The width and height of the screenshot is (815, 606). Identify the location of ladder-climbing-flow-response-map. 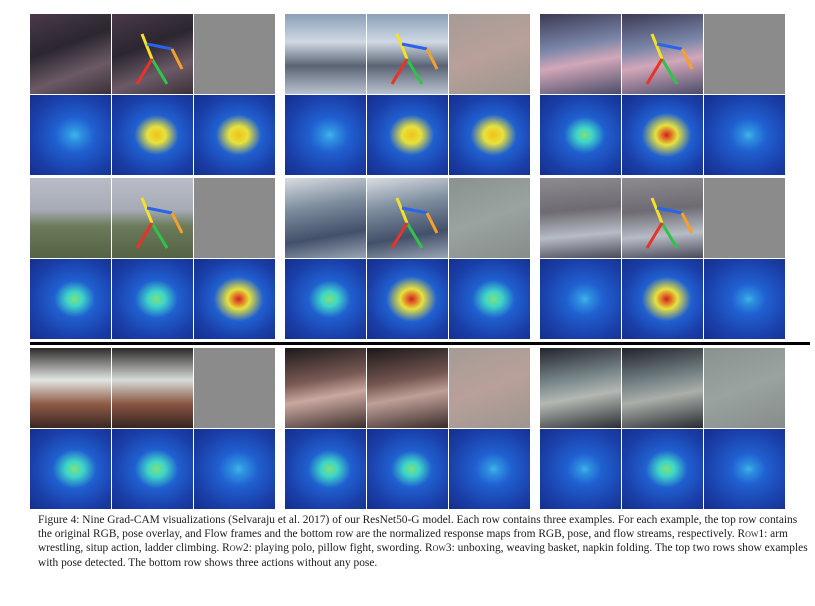
(744, 135).